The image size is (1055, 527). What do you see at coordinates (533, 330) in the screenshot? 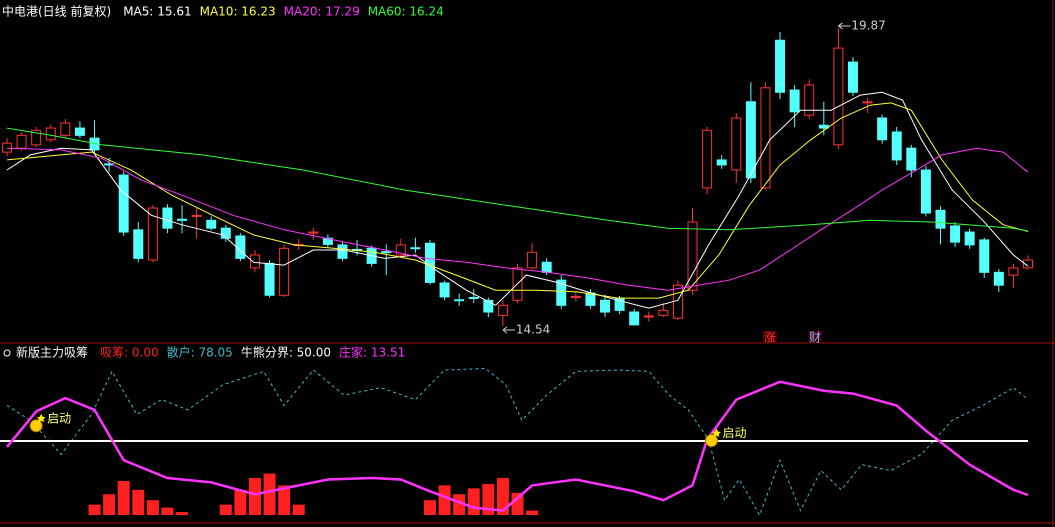
I see `extreme-label: 14.54` at bounding box center [533, 330].